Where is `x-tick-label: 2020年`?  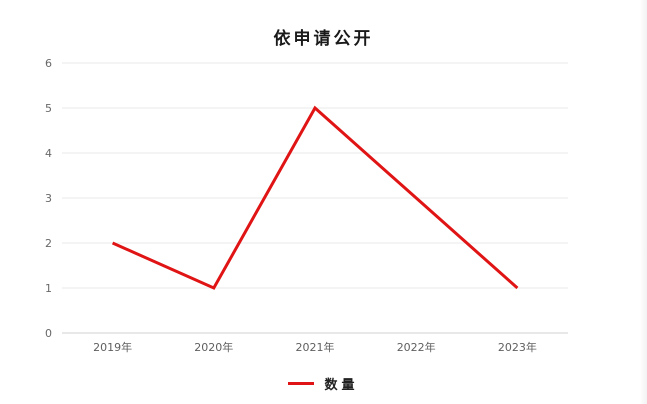
x-tick-label: 2020年 is located at coordinates (214, 347).